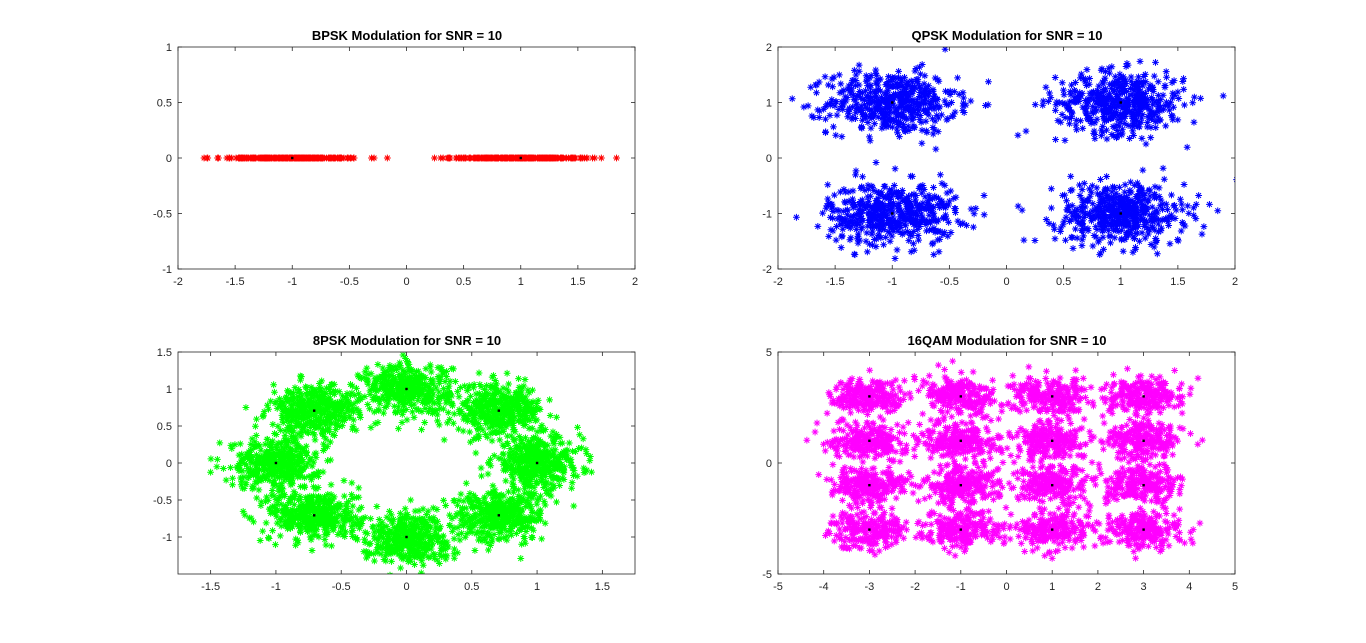  Describe the element at coordinates (635, 282) in the screenshot. I see `x-tick-label: 2` at that location.